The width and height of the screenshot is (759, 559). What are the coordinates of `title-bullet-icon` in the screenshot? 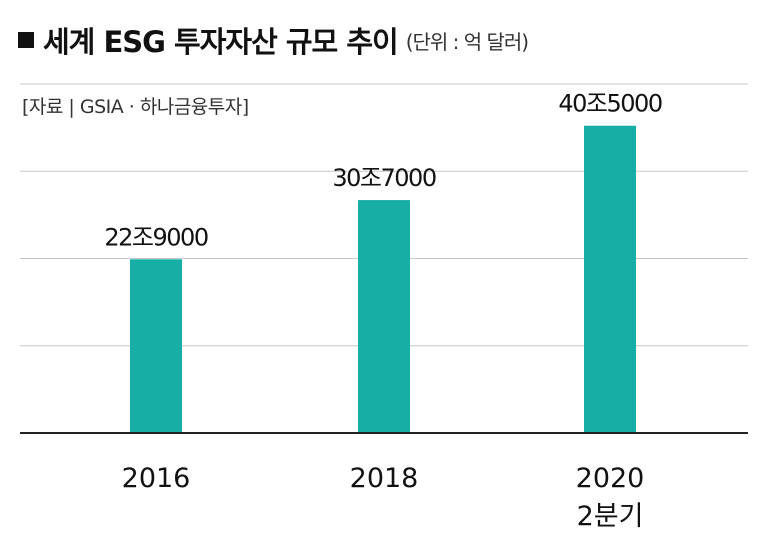 It's located at (26, 40).